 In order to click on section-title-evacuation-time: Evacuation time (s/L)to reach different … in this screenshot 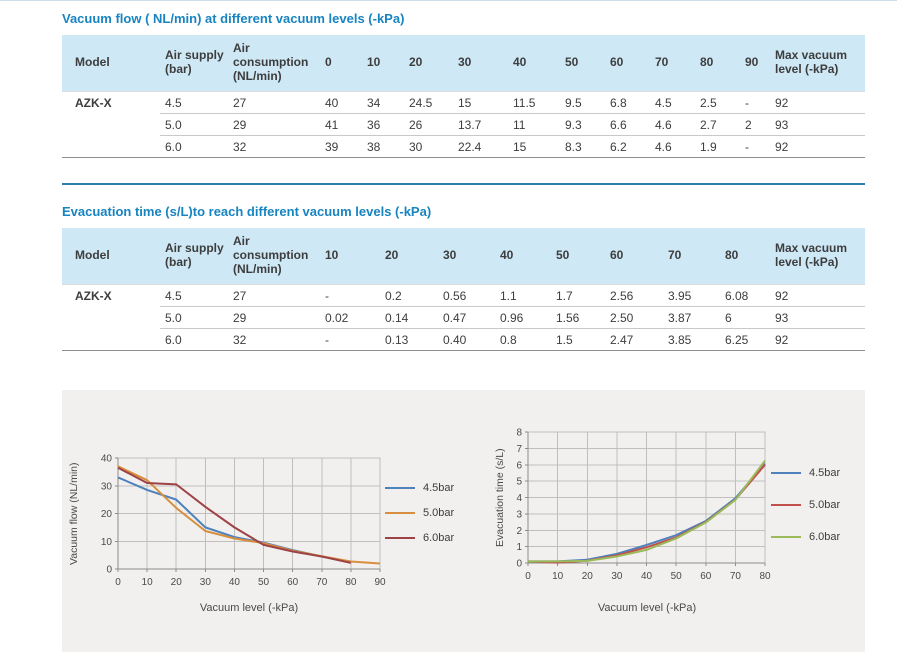, I will do `click(247, 211)`.